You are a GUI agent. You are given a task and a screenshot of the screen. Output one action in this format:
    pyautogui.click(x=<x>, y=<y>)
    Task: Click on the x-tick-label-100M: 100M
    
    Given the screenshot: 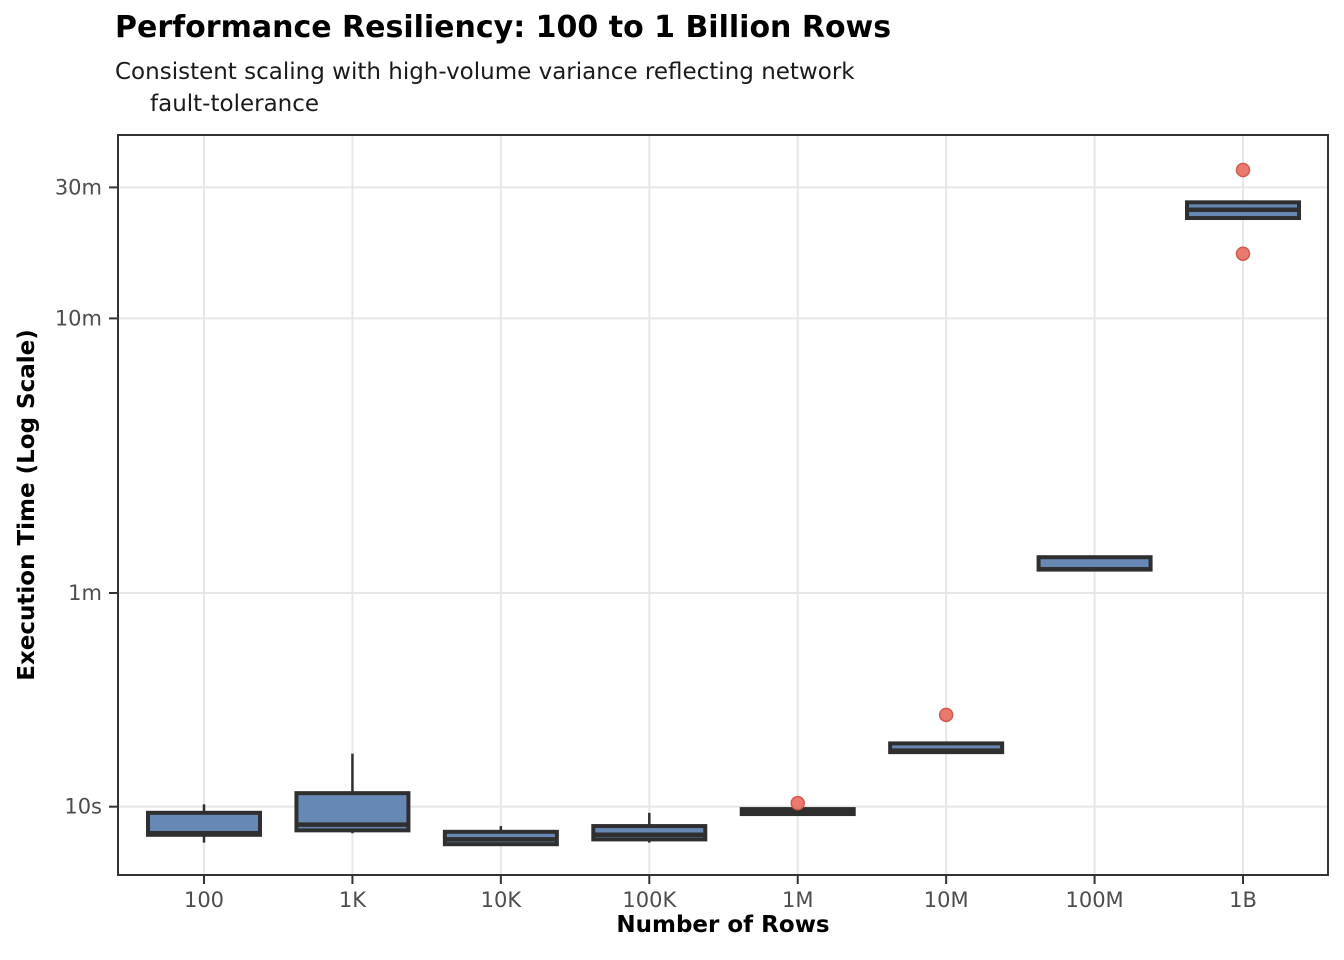 What is the action you would take?
    pyautogui.click(x=1094, y=900)
    